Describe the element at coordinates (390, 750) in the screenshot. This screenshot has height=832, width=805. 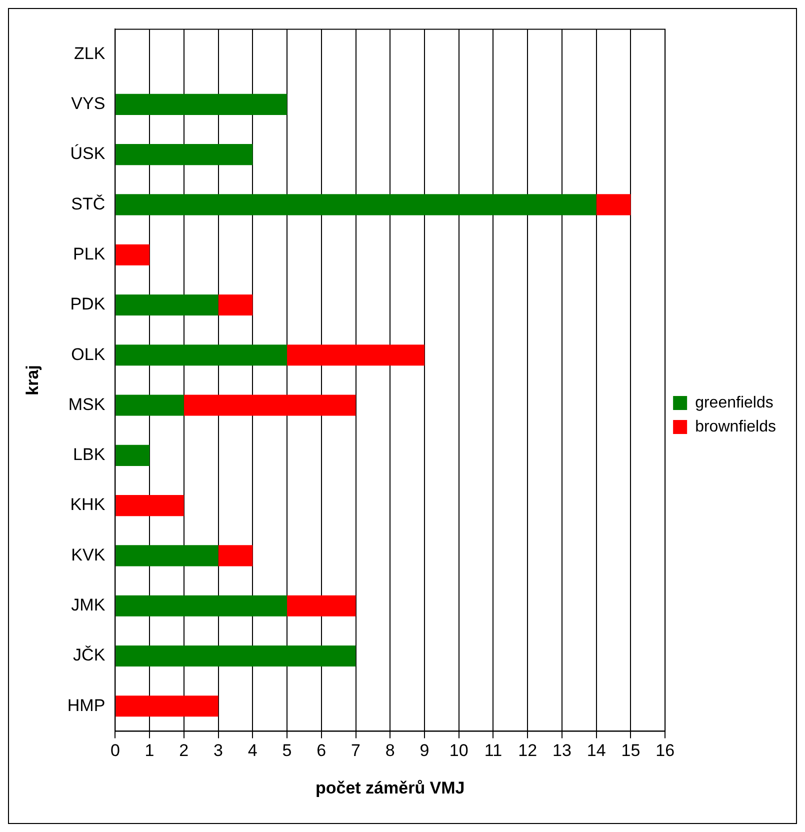
I see `x-tick-label: 8` at that location.